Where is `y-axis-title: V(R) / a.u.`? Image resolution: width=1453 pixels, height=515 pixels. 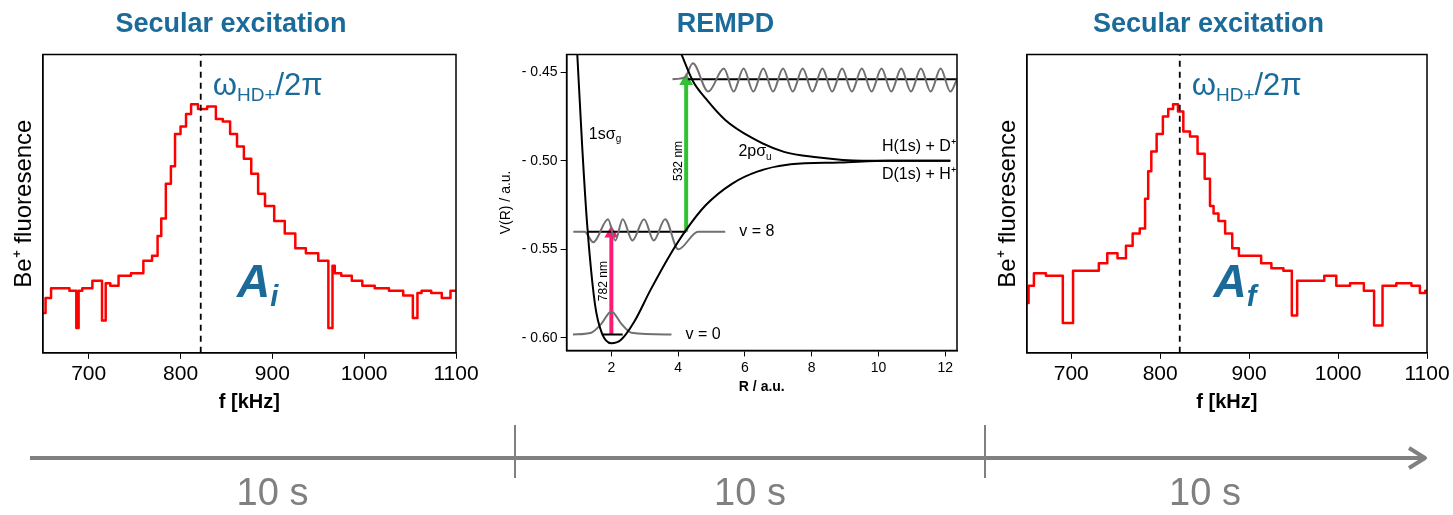 y-axis-title: V(R) / a.u. is located at coordinates (505, 202).